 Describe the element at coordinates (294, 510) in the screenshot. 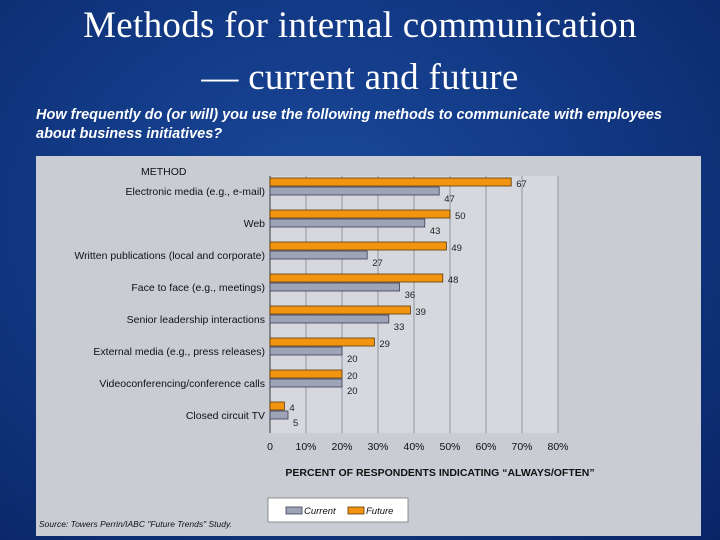

I see `legend-swatch-current` at that location.